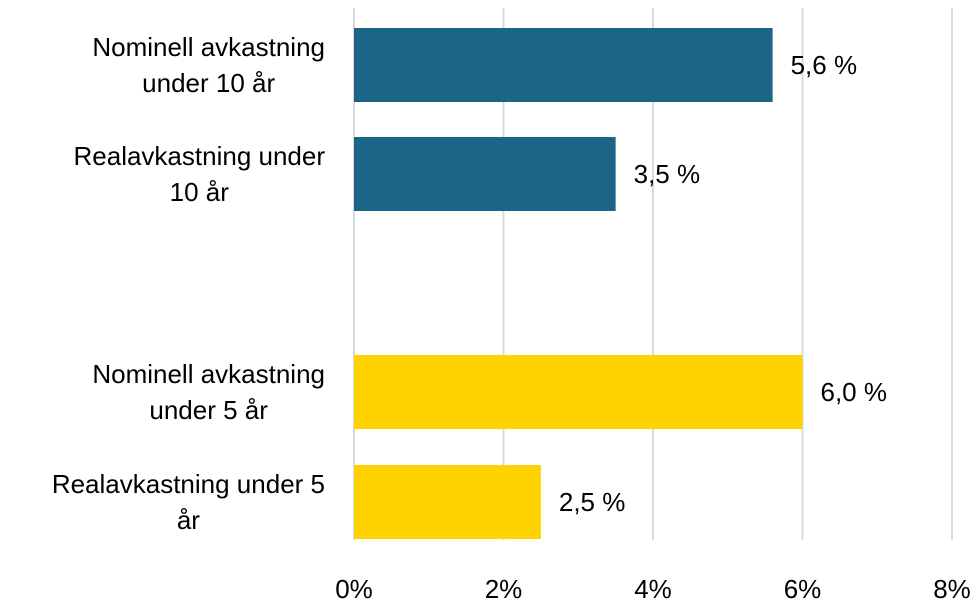 The image size is (976, 610). What do you see at coordinates (208, 83) in the screenshot?
I see `category-label-0-line-1: under 10 år` at bounding box center [208, 83].